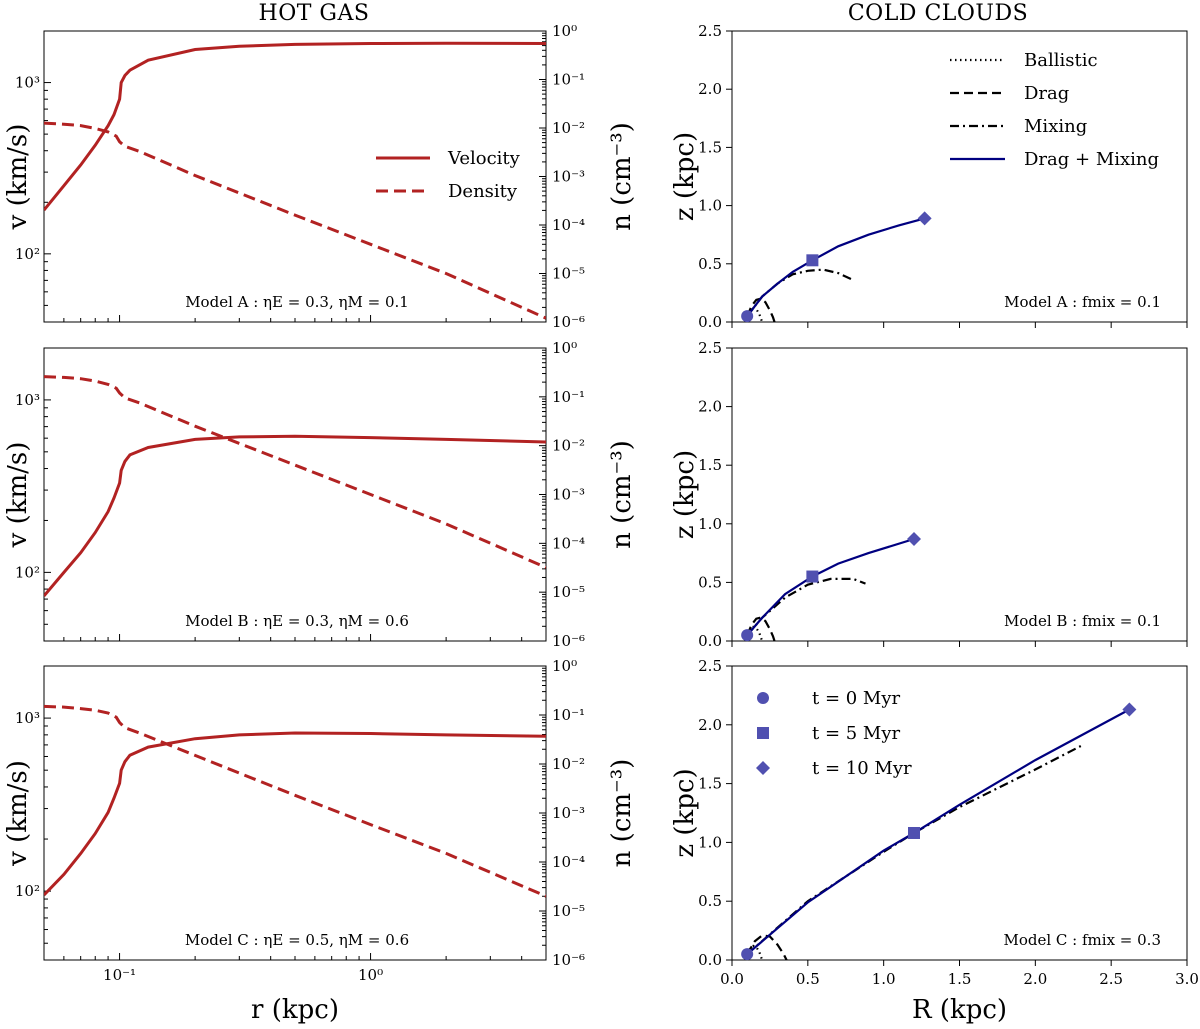 The height and width of the screenshot is (1029, 1200). What do you see at coordinates (938, 13) in the screenshot?
I see `title-cold-clouds: COLD CLOUDS` at bounding box center [938, 13].